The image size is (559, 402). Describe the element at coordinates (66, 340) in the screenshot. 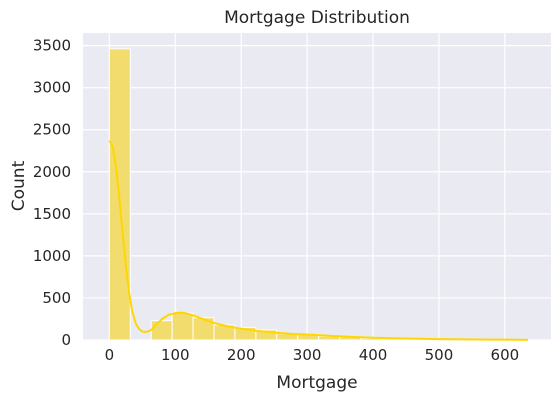

I see `y-tick-label: 0` at that location.